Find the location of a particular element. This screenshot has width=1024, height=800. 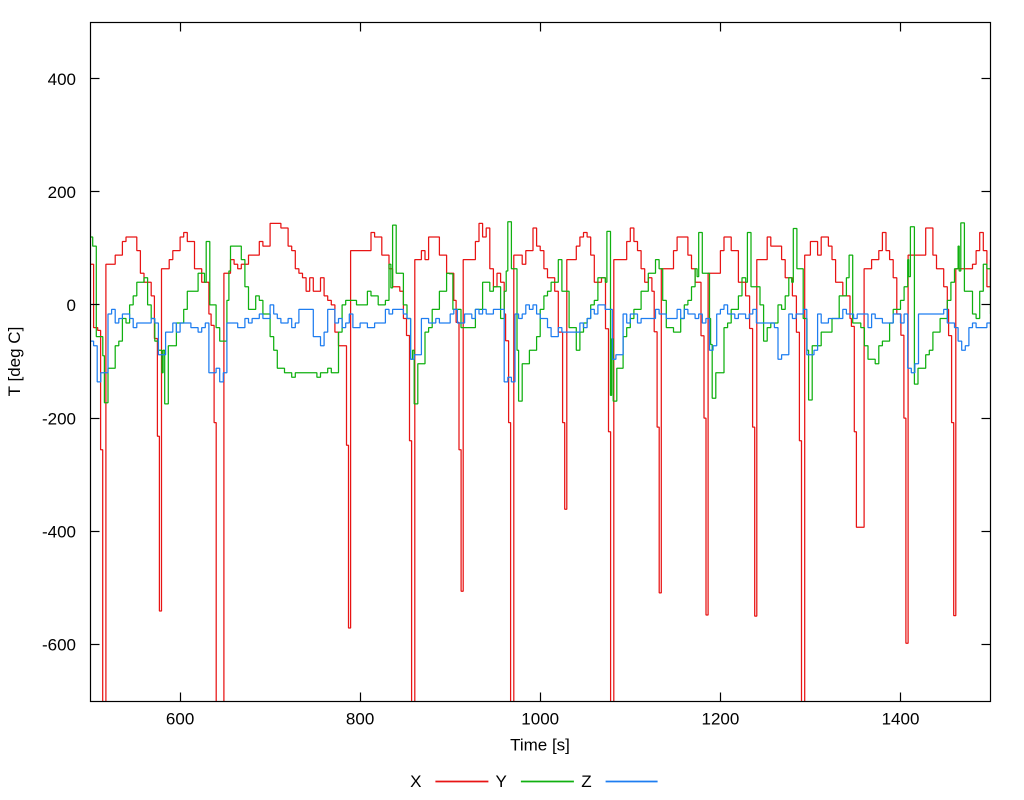

svg-text: 600 is located at coordinates (180, 719).